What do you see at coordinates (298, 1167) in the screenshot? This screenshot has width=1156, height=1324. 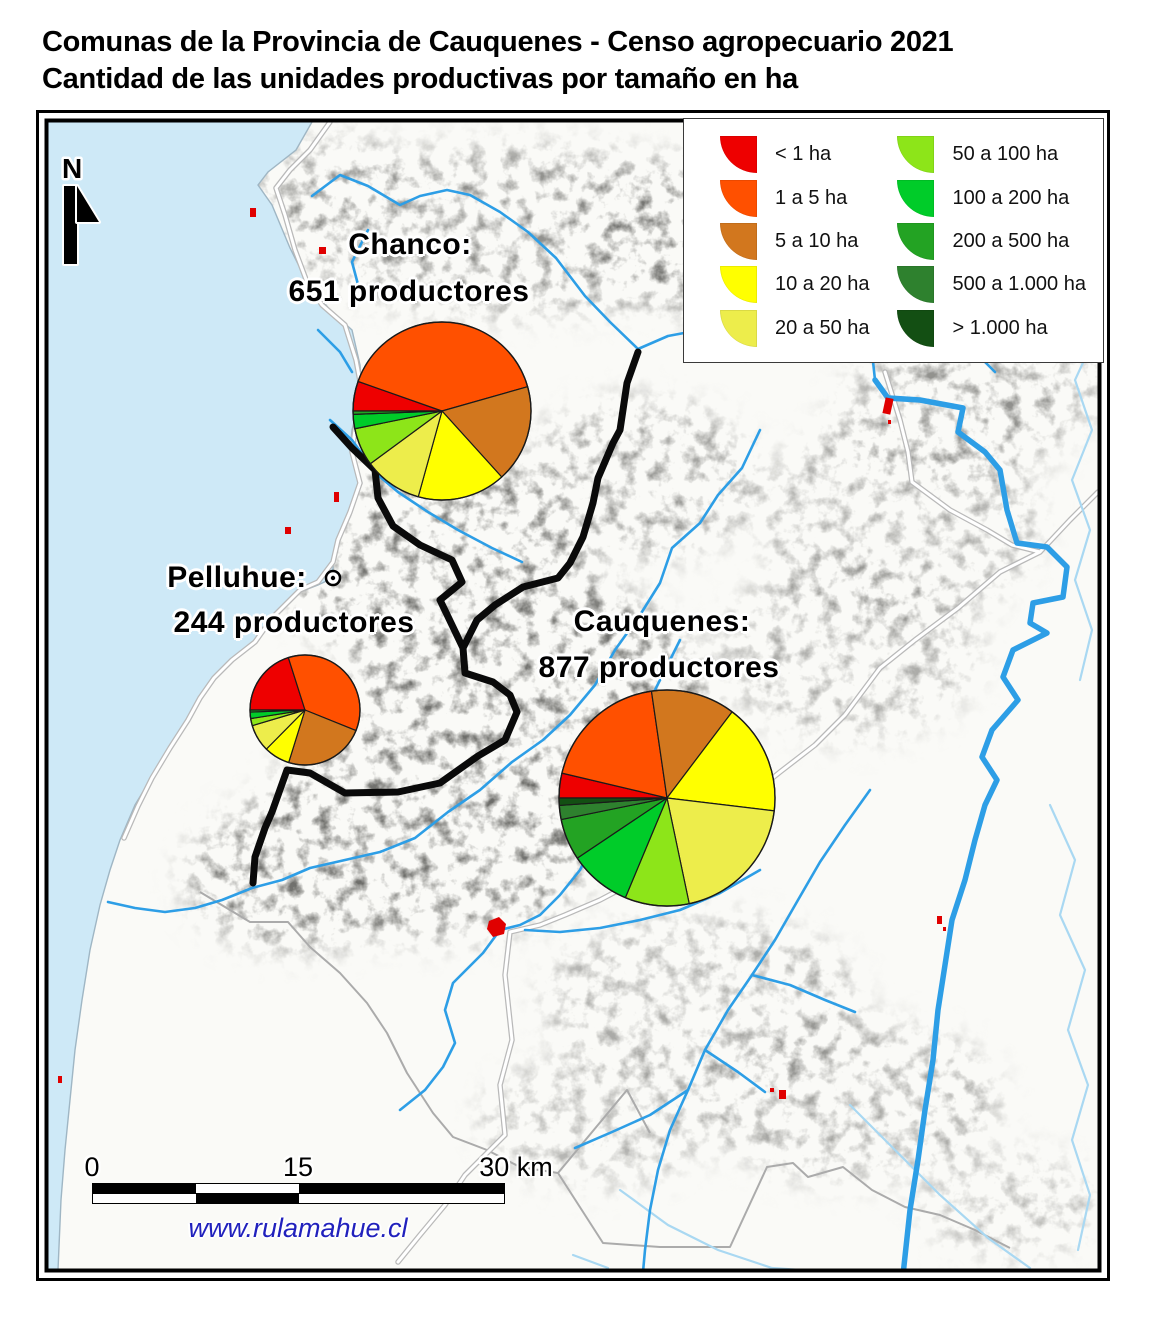 I see `scale-tick-15: 15` at bounding box center [298, 1167].